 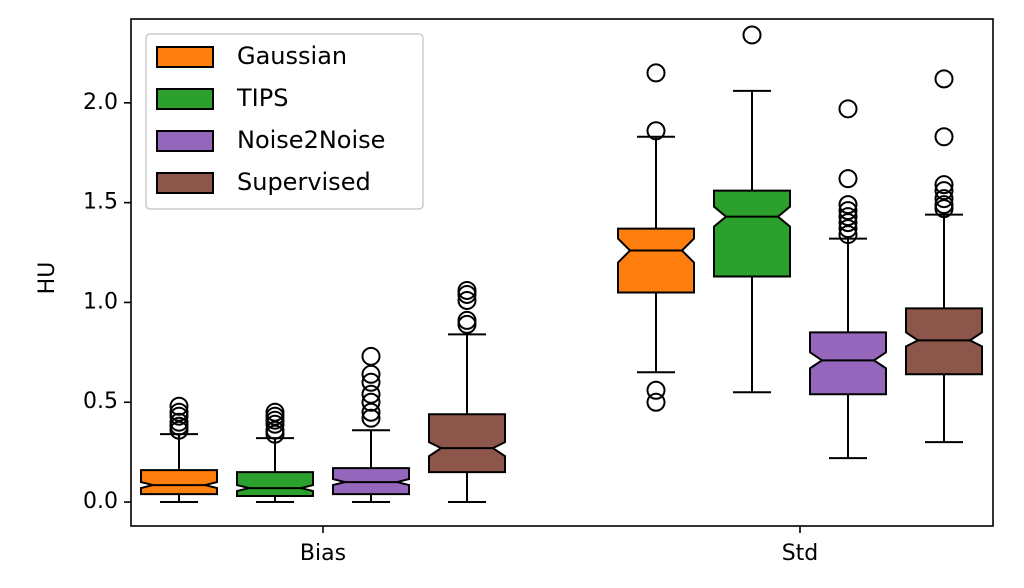 What do you see at coordinates (47, 278) in the screenshot?
I see `y-axis-label: HU` at bounding box center [47, 278].